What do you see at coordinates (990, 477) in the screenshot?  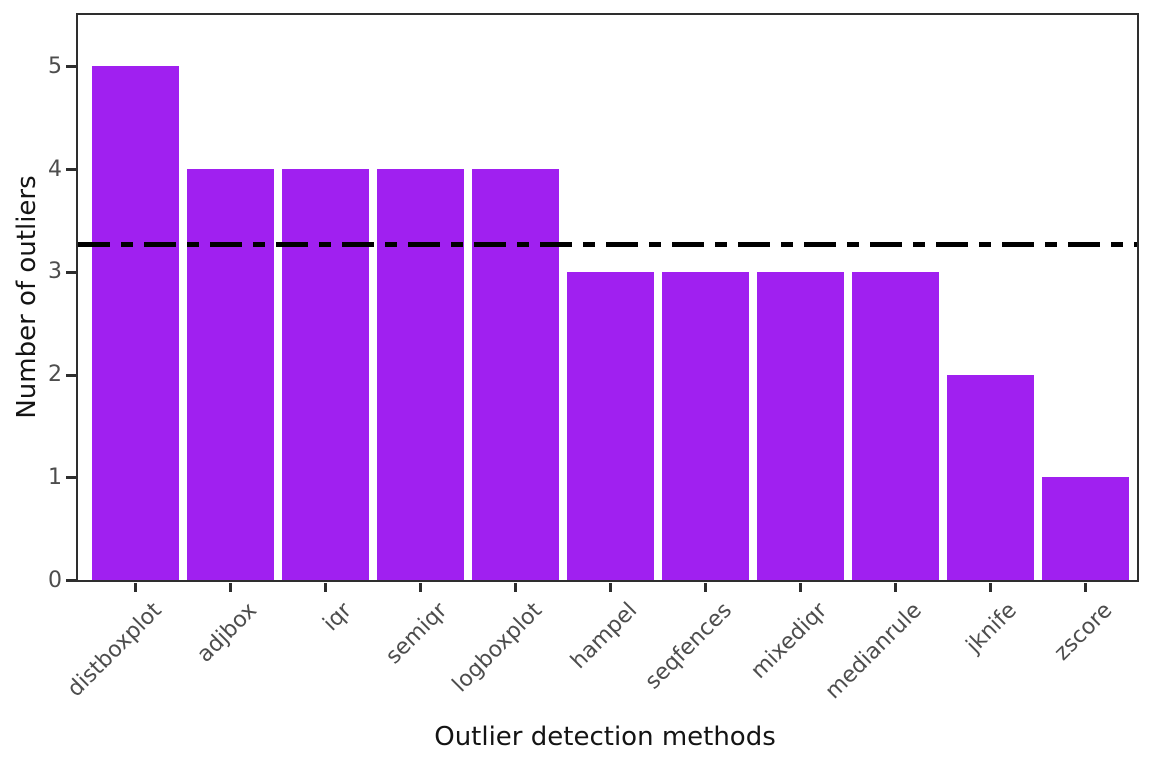 I see `bar-jknife` at bounding box center [990, 477].